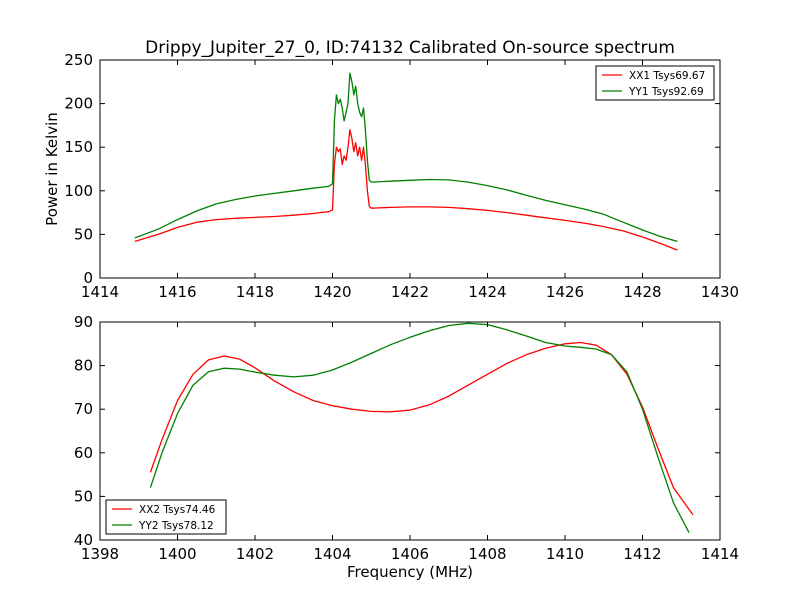 Image resolution: width=800 pixels, height=600 pixels. What do you see at coordinates (177, 292) in the screenshot?
I see `x-tick-label: 1416` at bounding box center [177, 292].